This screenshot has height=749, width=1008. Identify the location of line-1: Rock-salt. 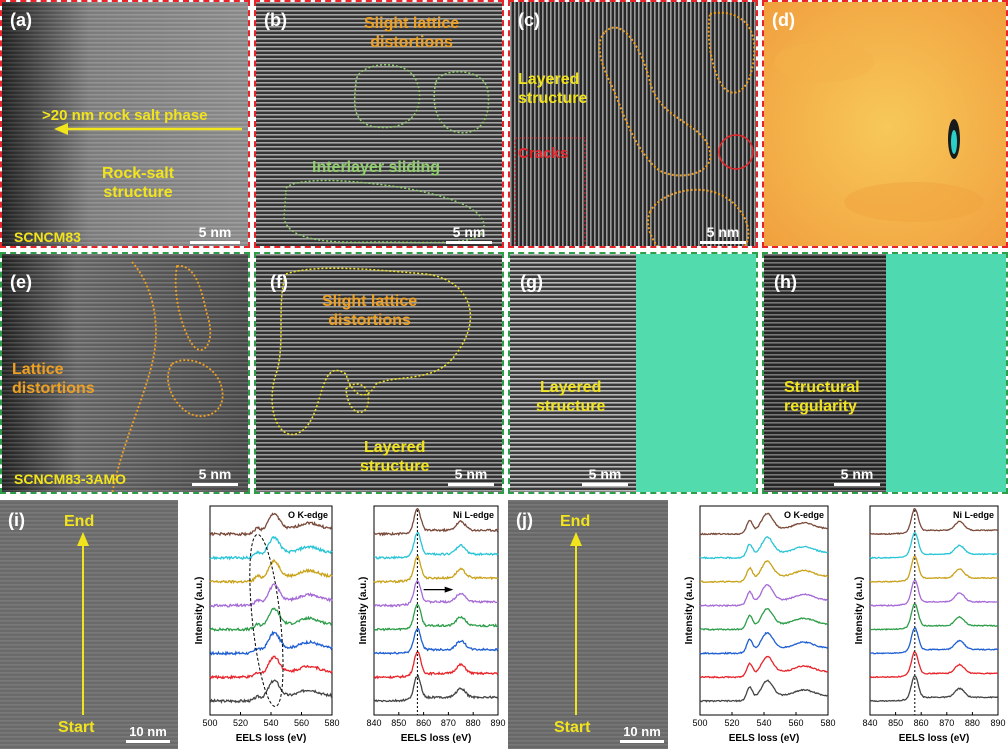
(138, 173).